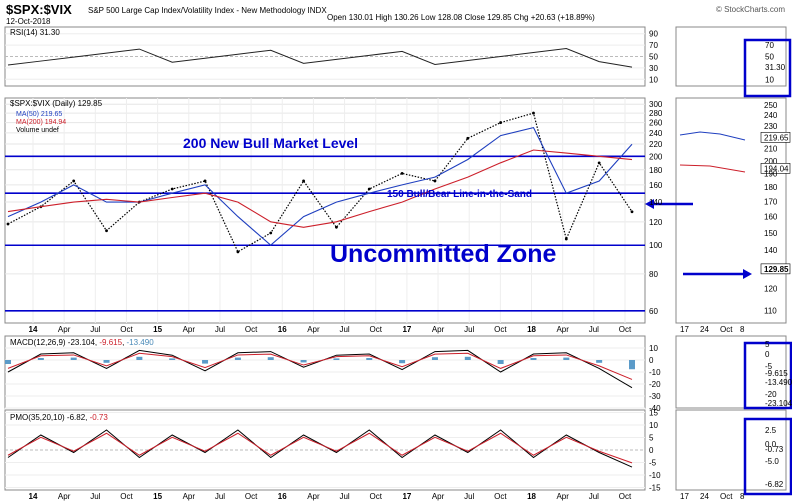 The height and width of the screenshot is (503, 792). I want to click on side-main-y-tick: 194.04, so click(776, 168).